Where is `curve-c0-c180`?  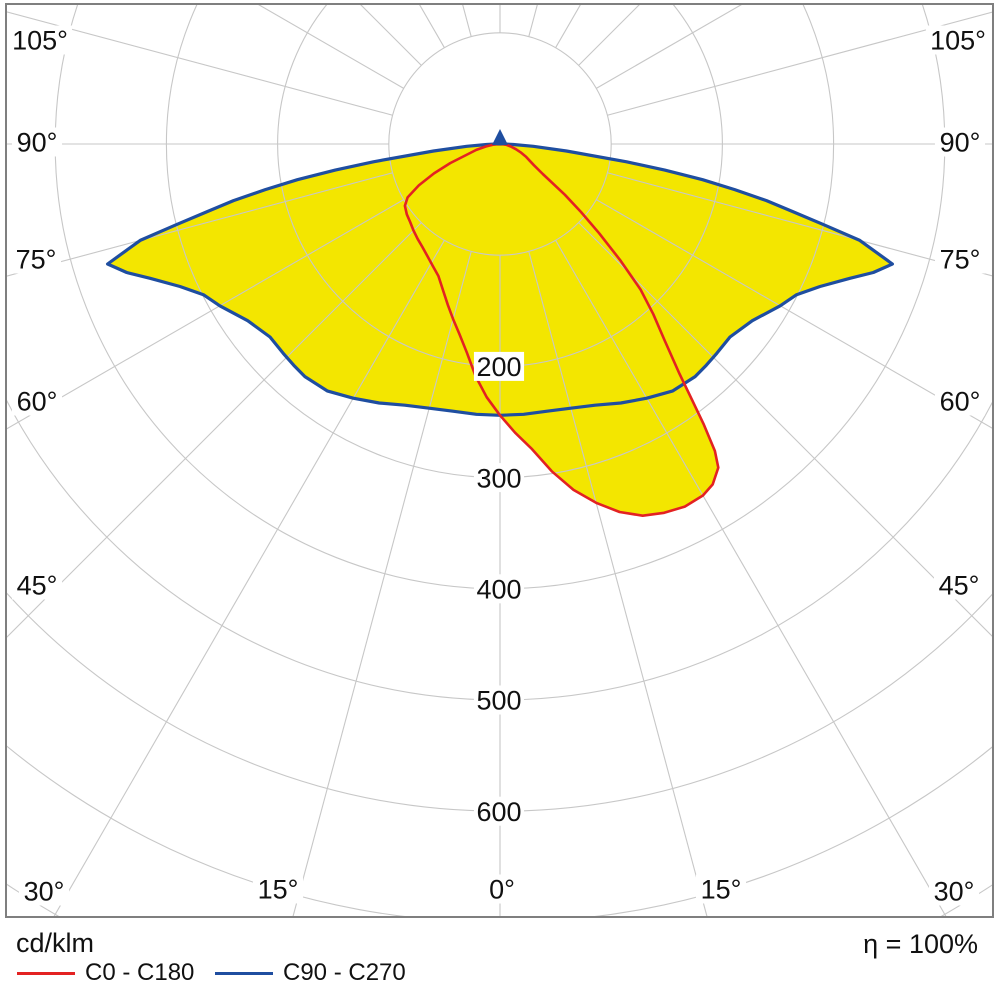 curve-c0-c180 is located at coordinates (561, 329).